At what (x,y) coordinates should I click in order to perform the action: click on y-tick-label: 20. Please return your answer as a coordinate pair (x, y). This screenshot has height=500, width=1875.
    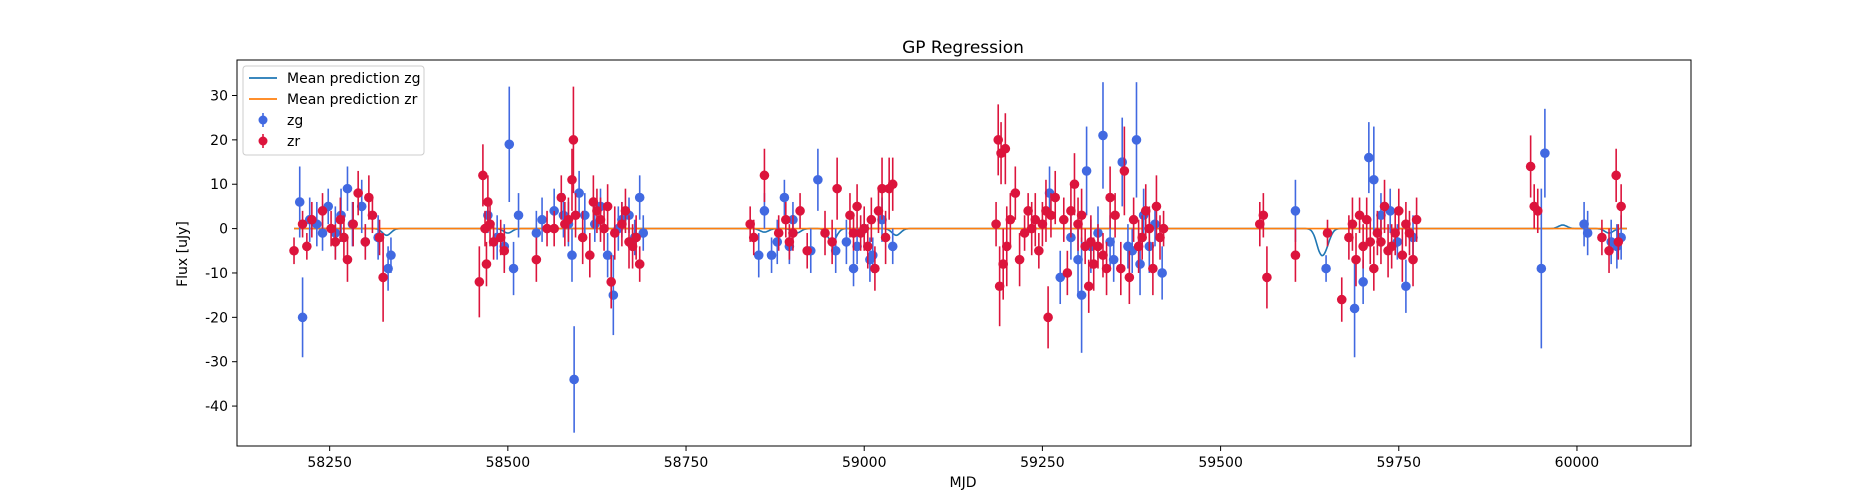
    Looking at the image, I should click on (219, 141).